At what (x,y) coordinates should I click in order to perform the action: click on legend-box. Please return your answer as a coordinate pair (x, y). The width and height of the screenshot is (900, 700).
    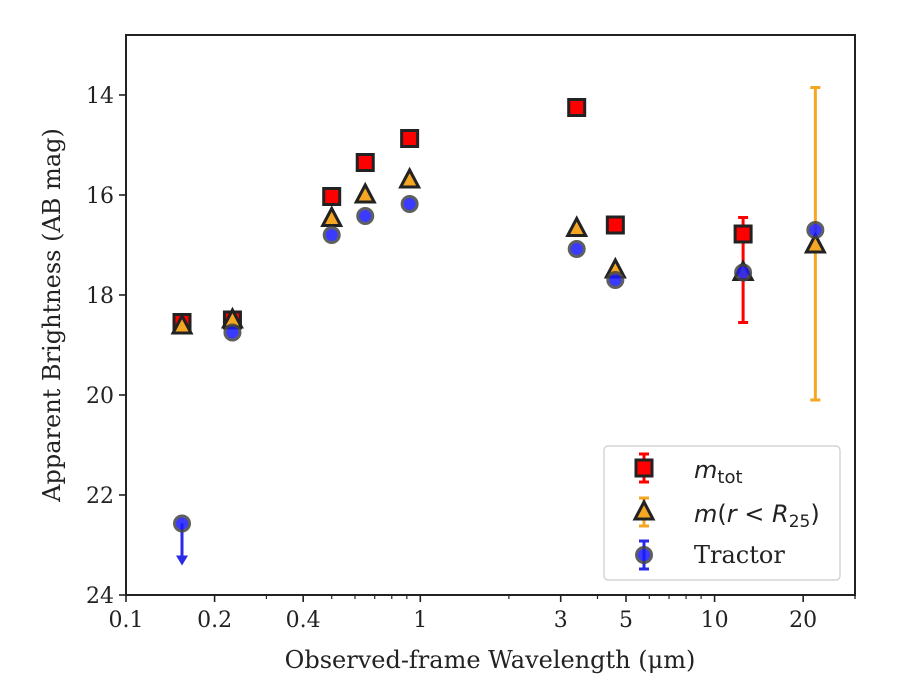
    Looking at the image, I should click on (722, 513).